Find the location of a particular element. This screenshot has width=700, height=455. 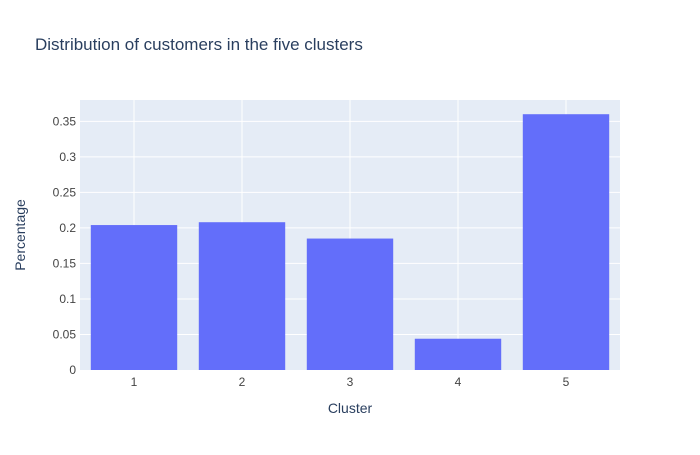

x-tick-label: 1 is located at coordinates (134, 382).